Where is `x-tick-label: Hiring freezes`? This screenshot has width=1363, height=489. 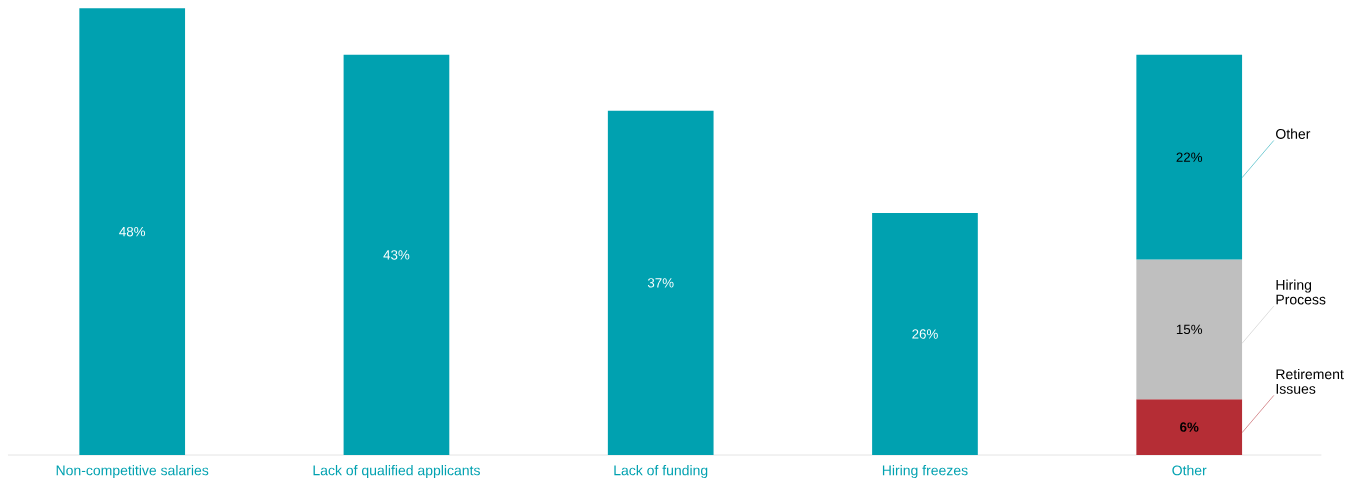 x-tick-label: Hiring freezes is located at coordinates (925, 472).